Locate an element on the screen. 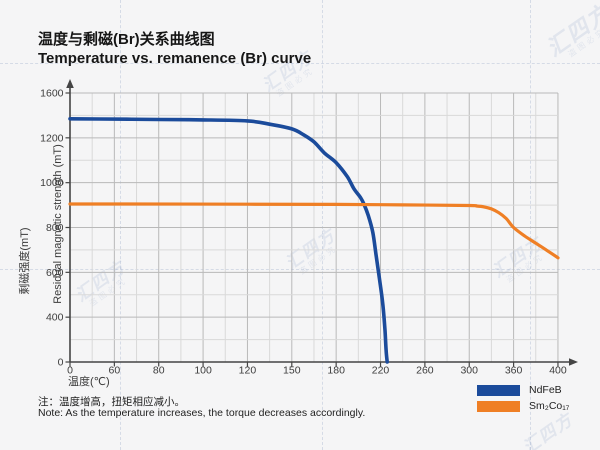 The image size is (600, 450). x-tick-label: 260 is located at coordinates (425, 371).